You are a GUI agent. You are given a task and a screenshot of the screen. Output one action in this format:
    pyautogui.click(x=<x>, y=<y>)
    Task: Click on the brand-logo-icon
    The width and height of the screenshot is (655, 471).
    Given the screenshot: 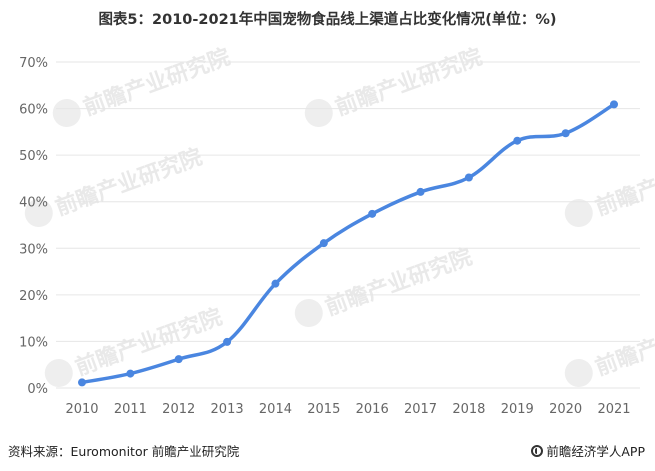 What is the action you would take?
    pyautogui.click(x=537, y=451)
    